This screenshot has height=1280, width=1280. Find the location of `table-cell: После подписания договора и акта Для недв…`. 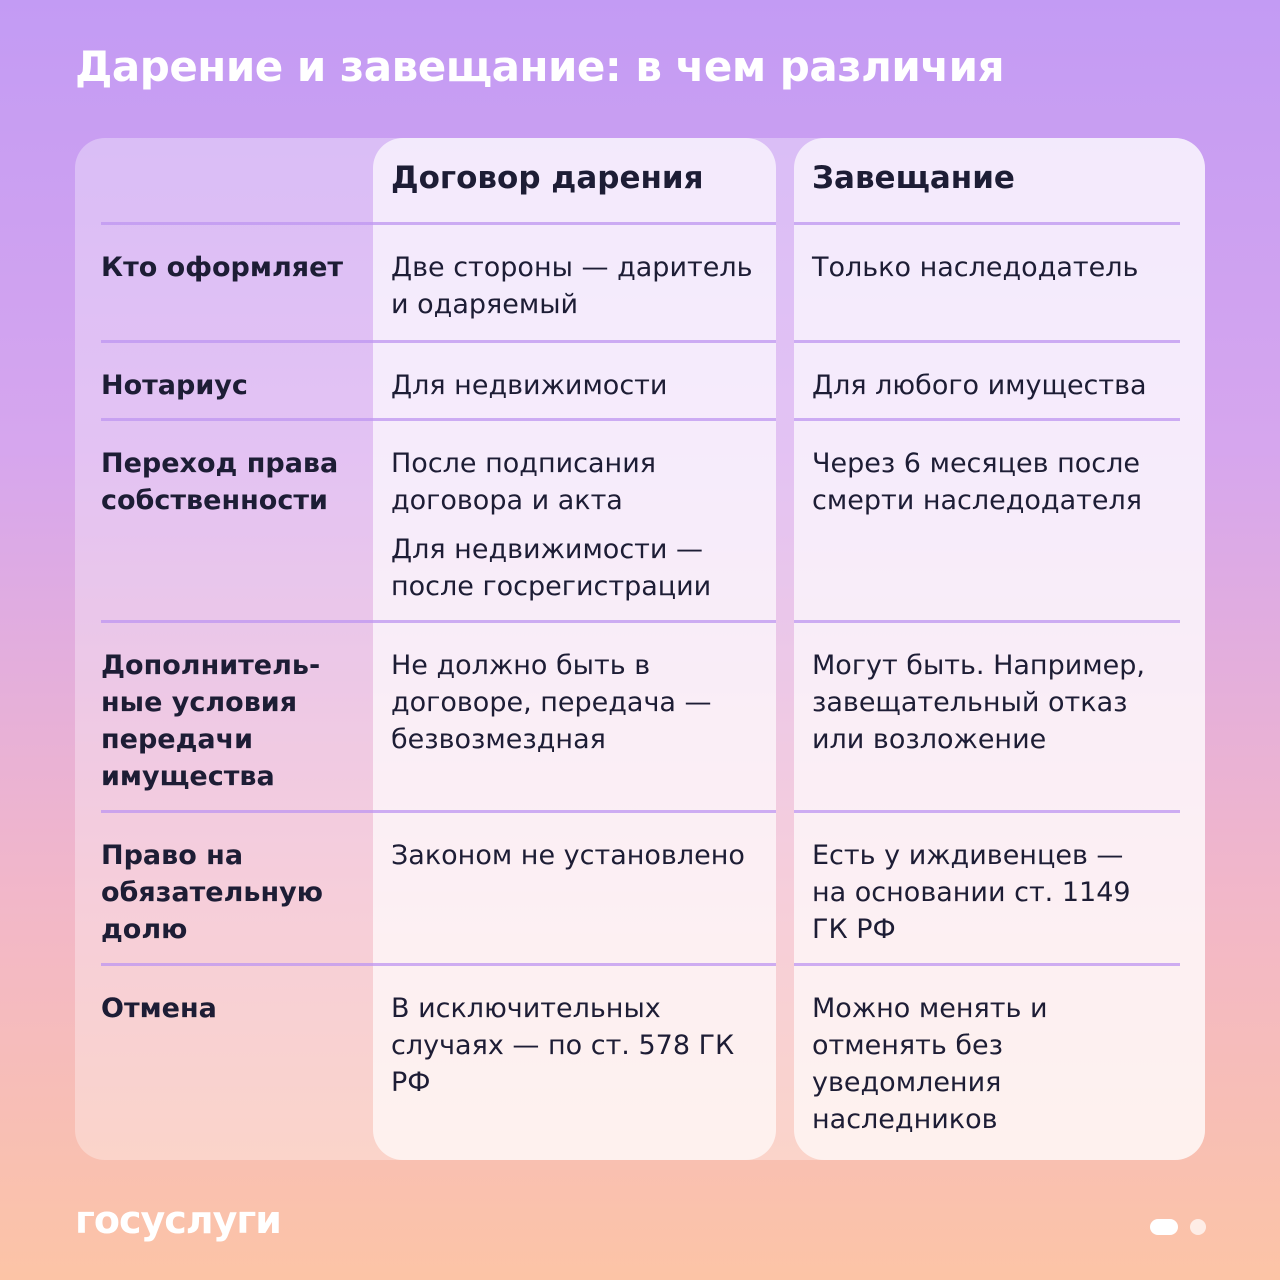

table-cell: После подписания договора и акта Для недв… is located at coordinates (574, 519).